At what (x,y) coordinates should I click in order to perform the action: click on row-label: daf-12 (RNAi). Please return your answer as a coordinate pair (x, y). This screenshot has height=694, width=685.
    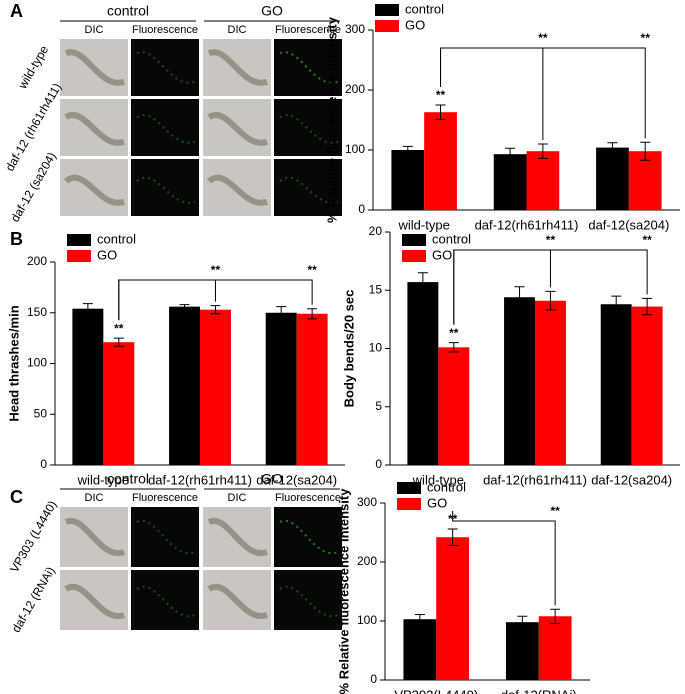
    Looking at the image, I should click on (33, 599).